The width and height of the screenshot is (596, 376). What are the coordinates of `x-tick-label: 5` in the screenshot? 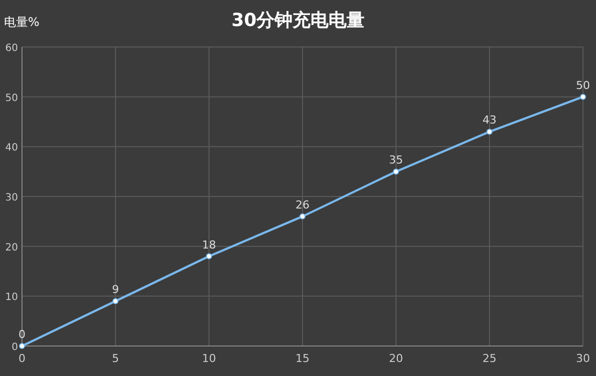 It's located at (115, 358).